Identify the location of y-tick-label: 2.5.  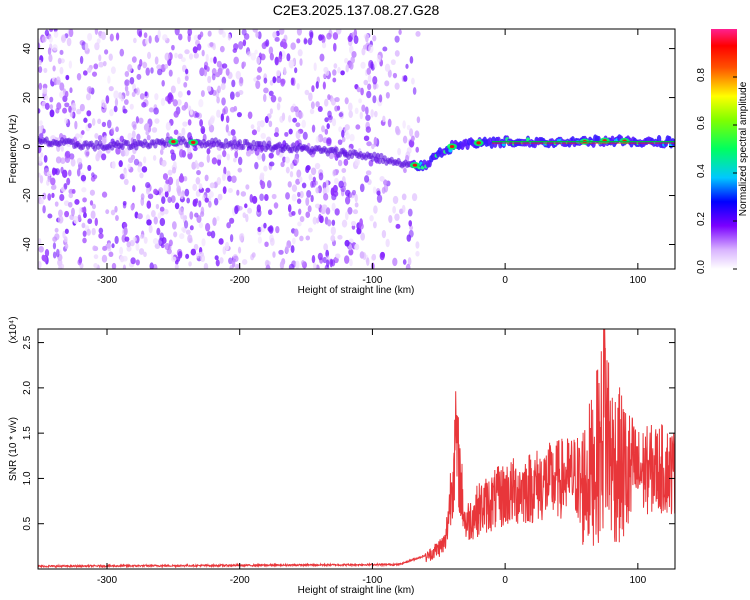
(27, 342).